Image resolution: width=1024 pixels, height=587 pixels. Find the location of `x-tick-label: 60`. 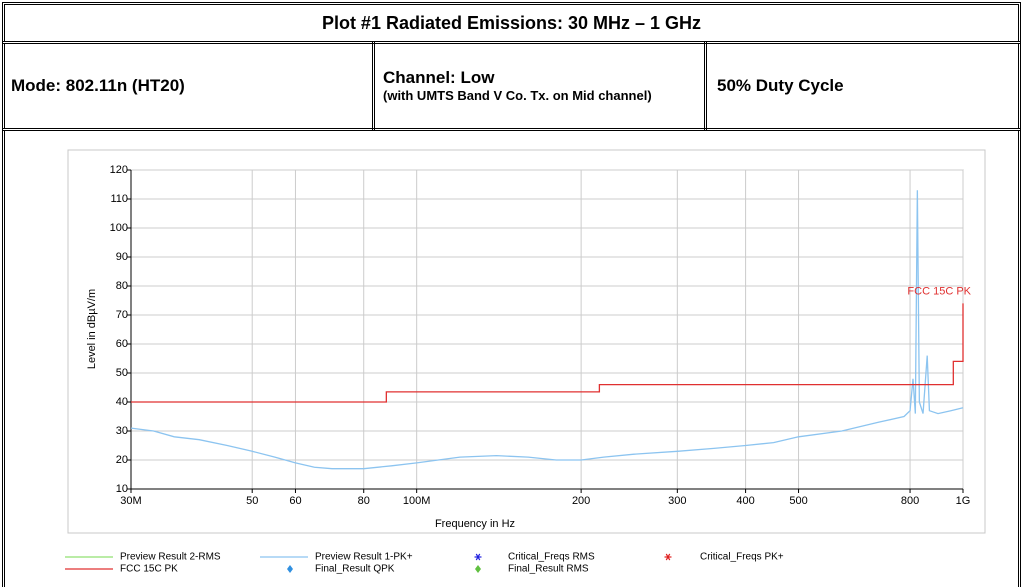

x-tick-label: 60 is located at coordinates (295, 501).